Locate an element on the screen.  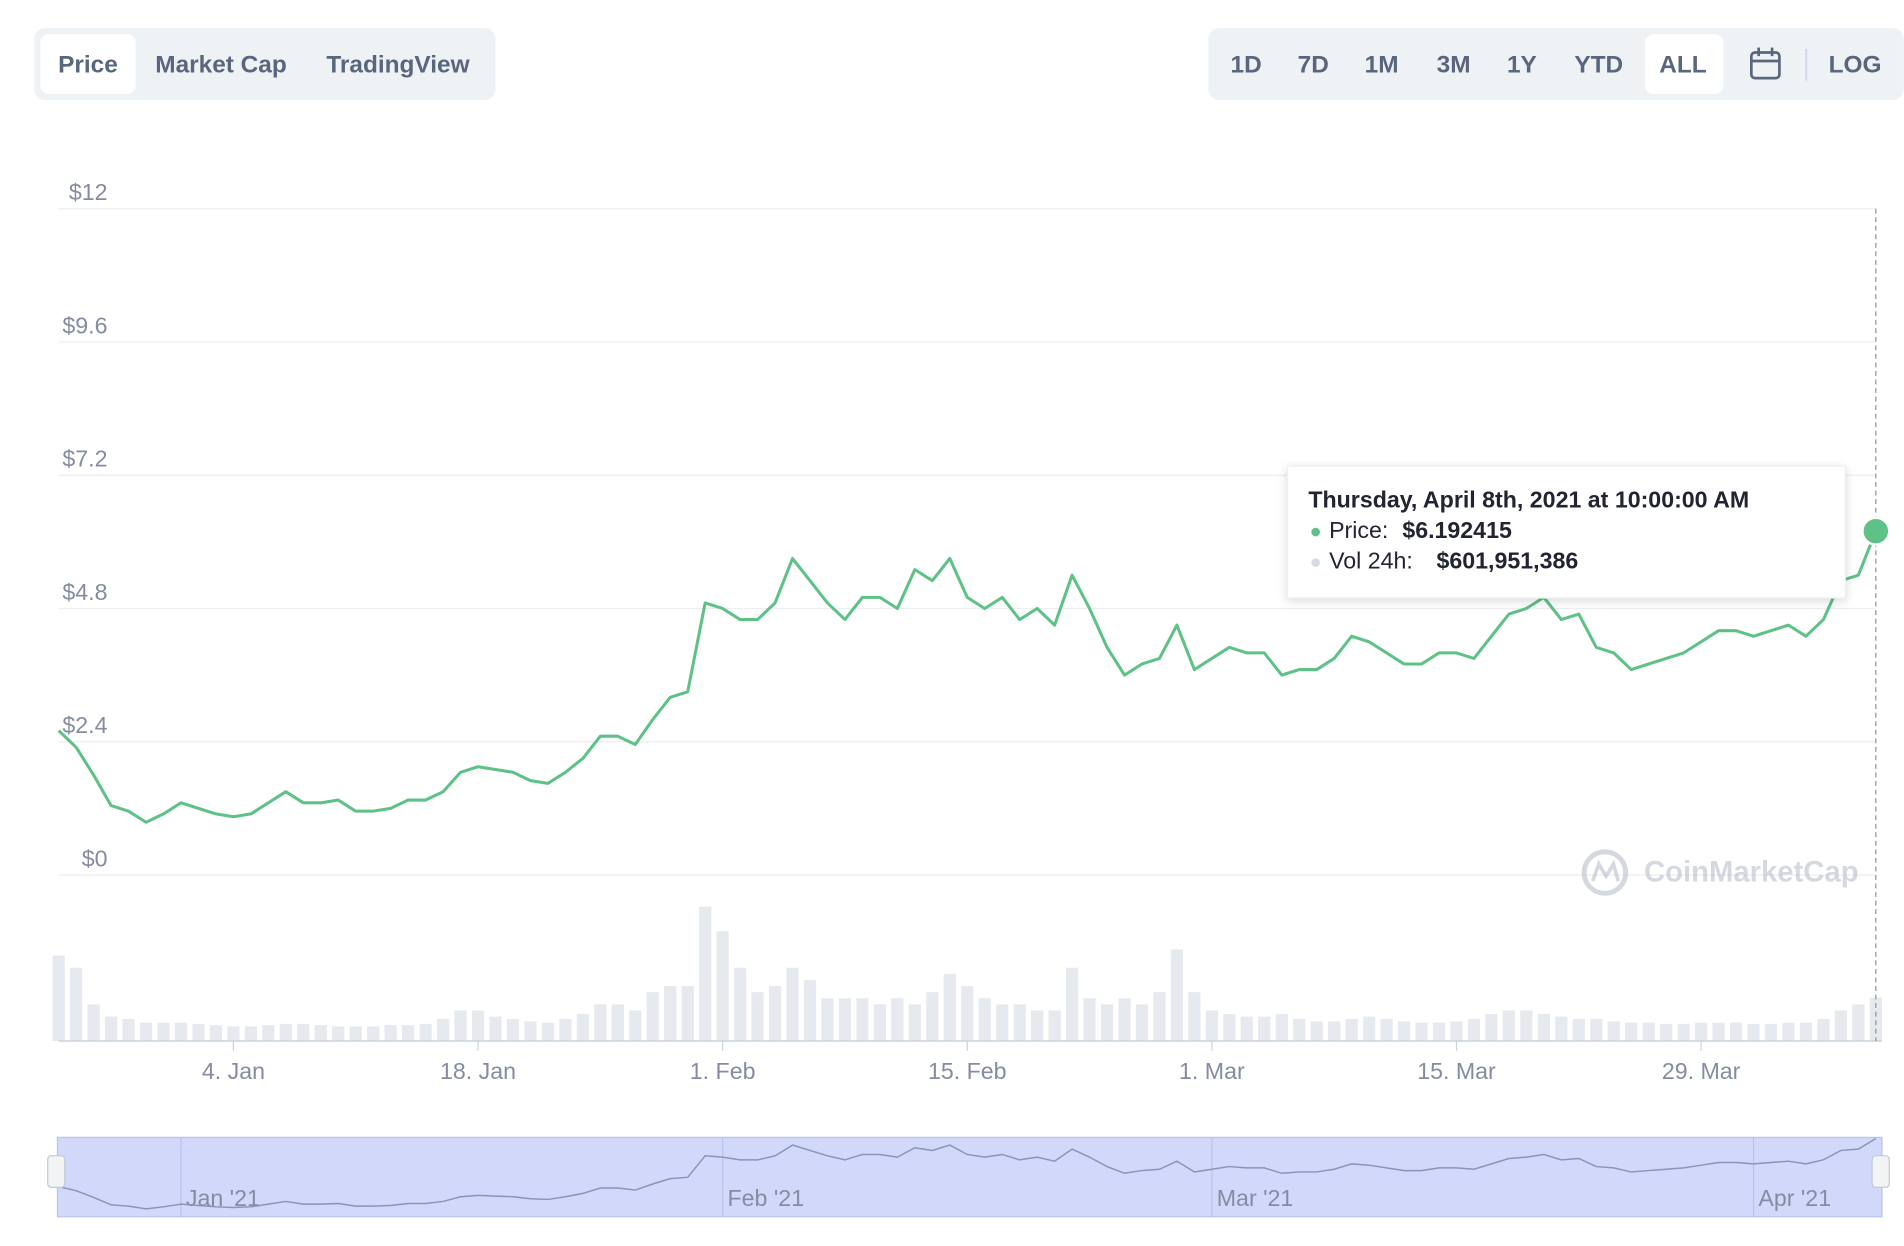
range-selected is located at coordinates (1684, 64).